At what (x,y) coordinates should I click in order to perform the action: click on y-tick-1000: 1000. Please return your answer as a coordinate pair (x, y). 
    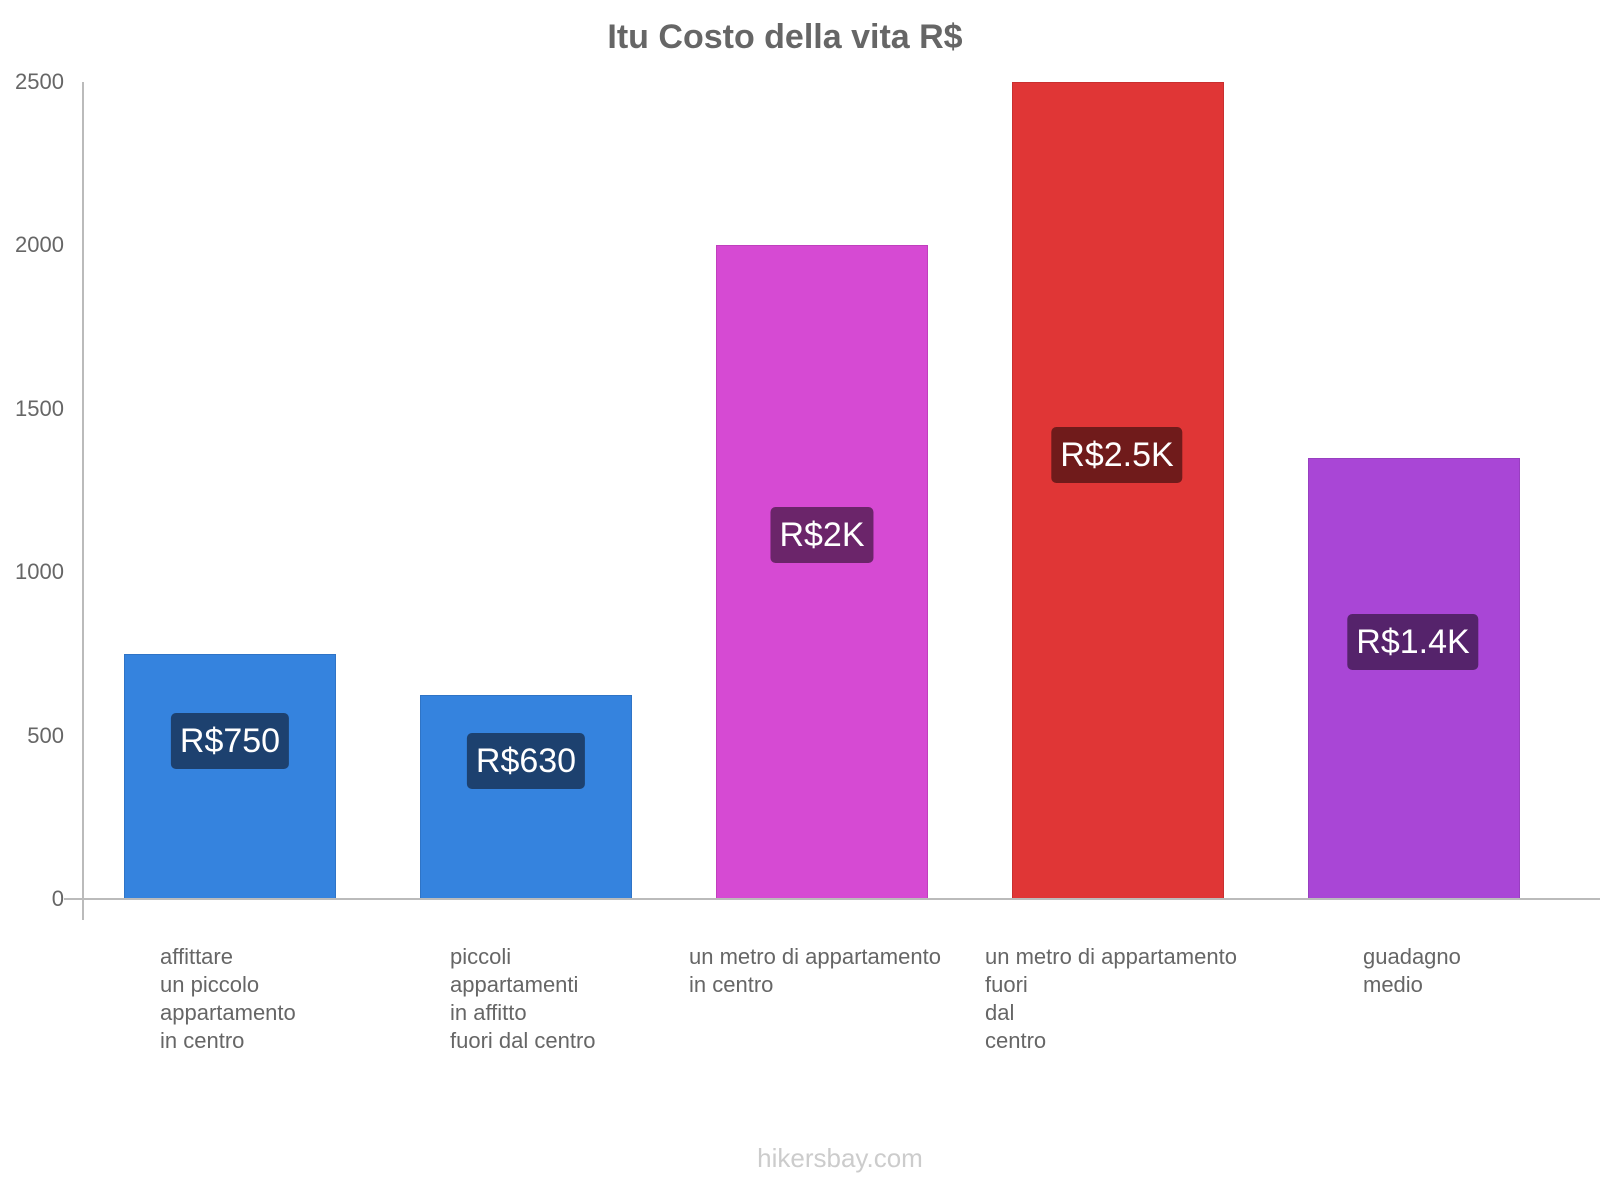
    Looking at the image, I should click on (39, 571).